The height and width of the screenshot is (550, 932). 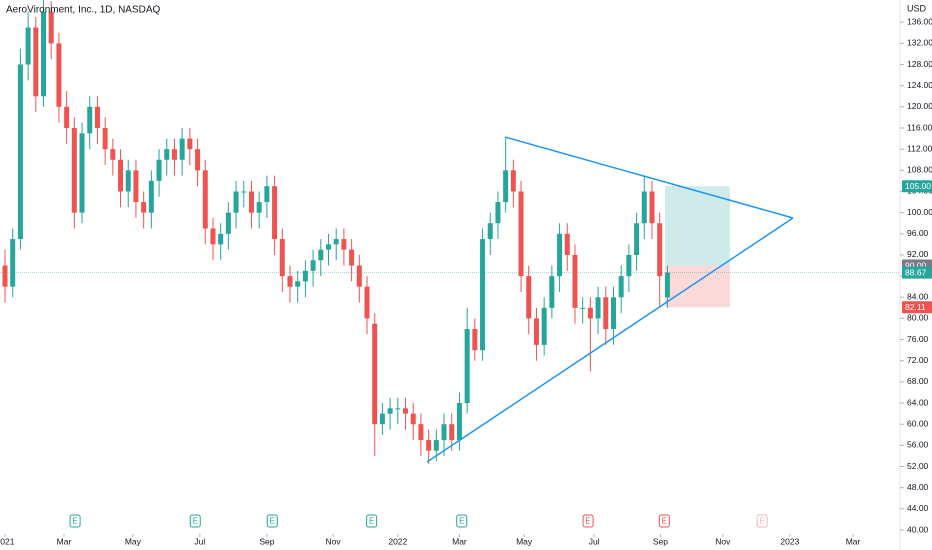 I want to click on y-tick-label: 84.00, so click(x=918, y=297).